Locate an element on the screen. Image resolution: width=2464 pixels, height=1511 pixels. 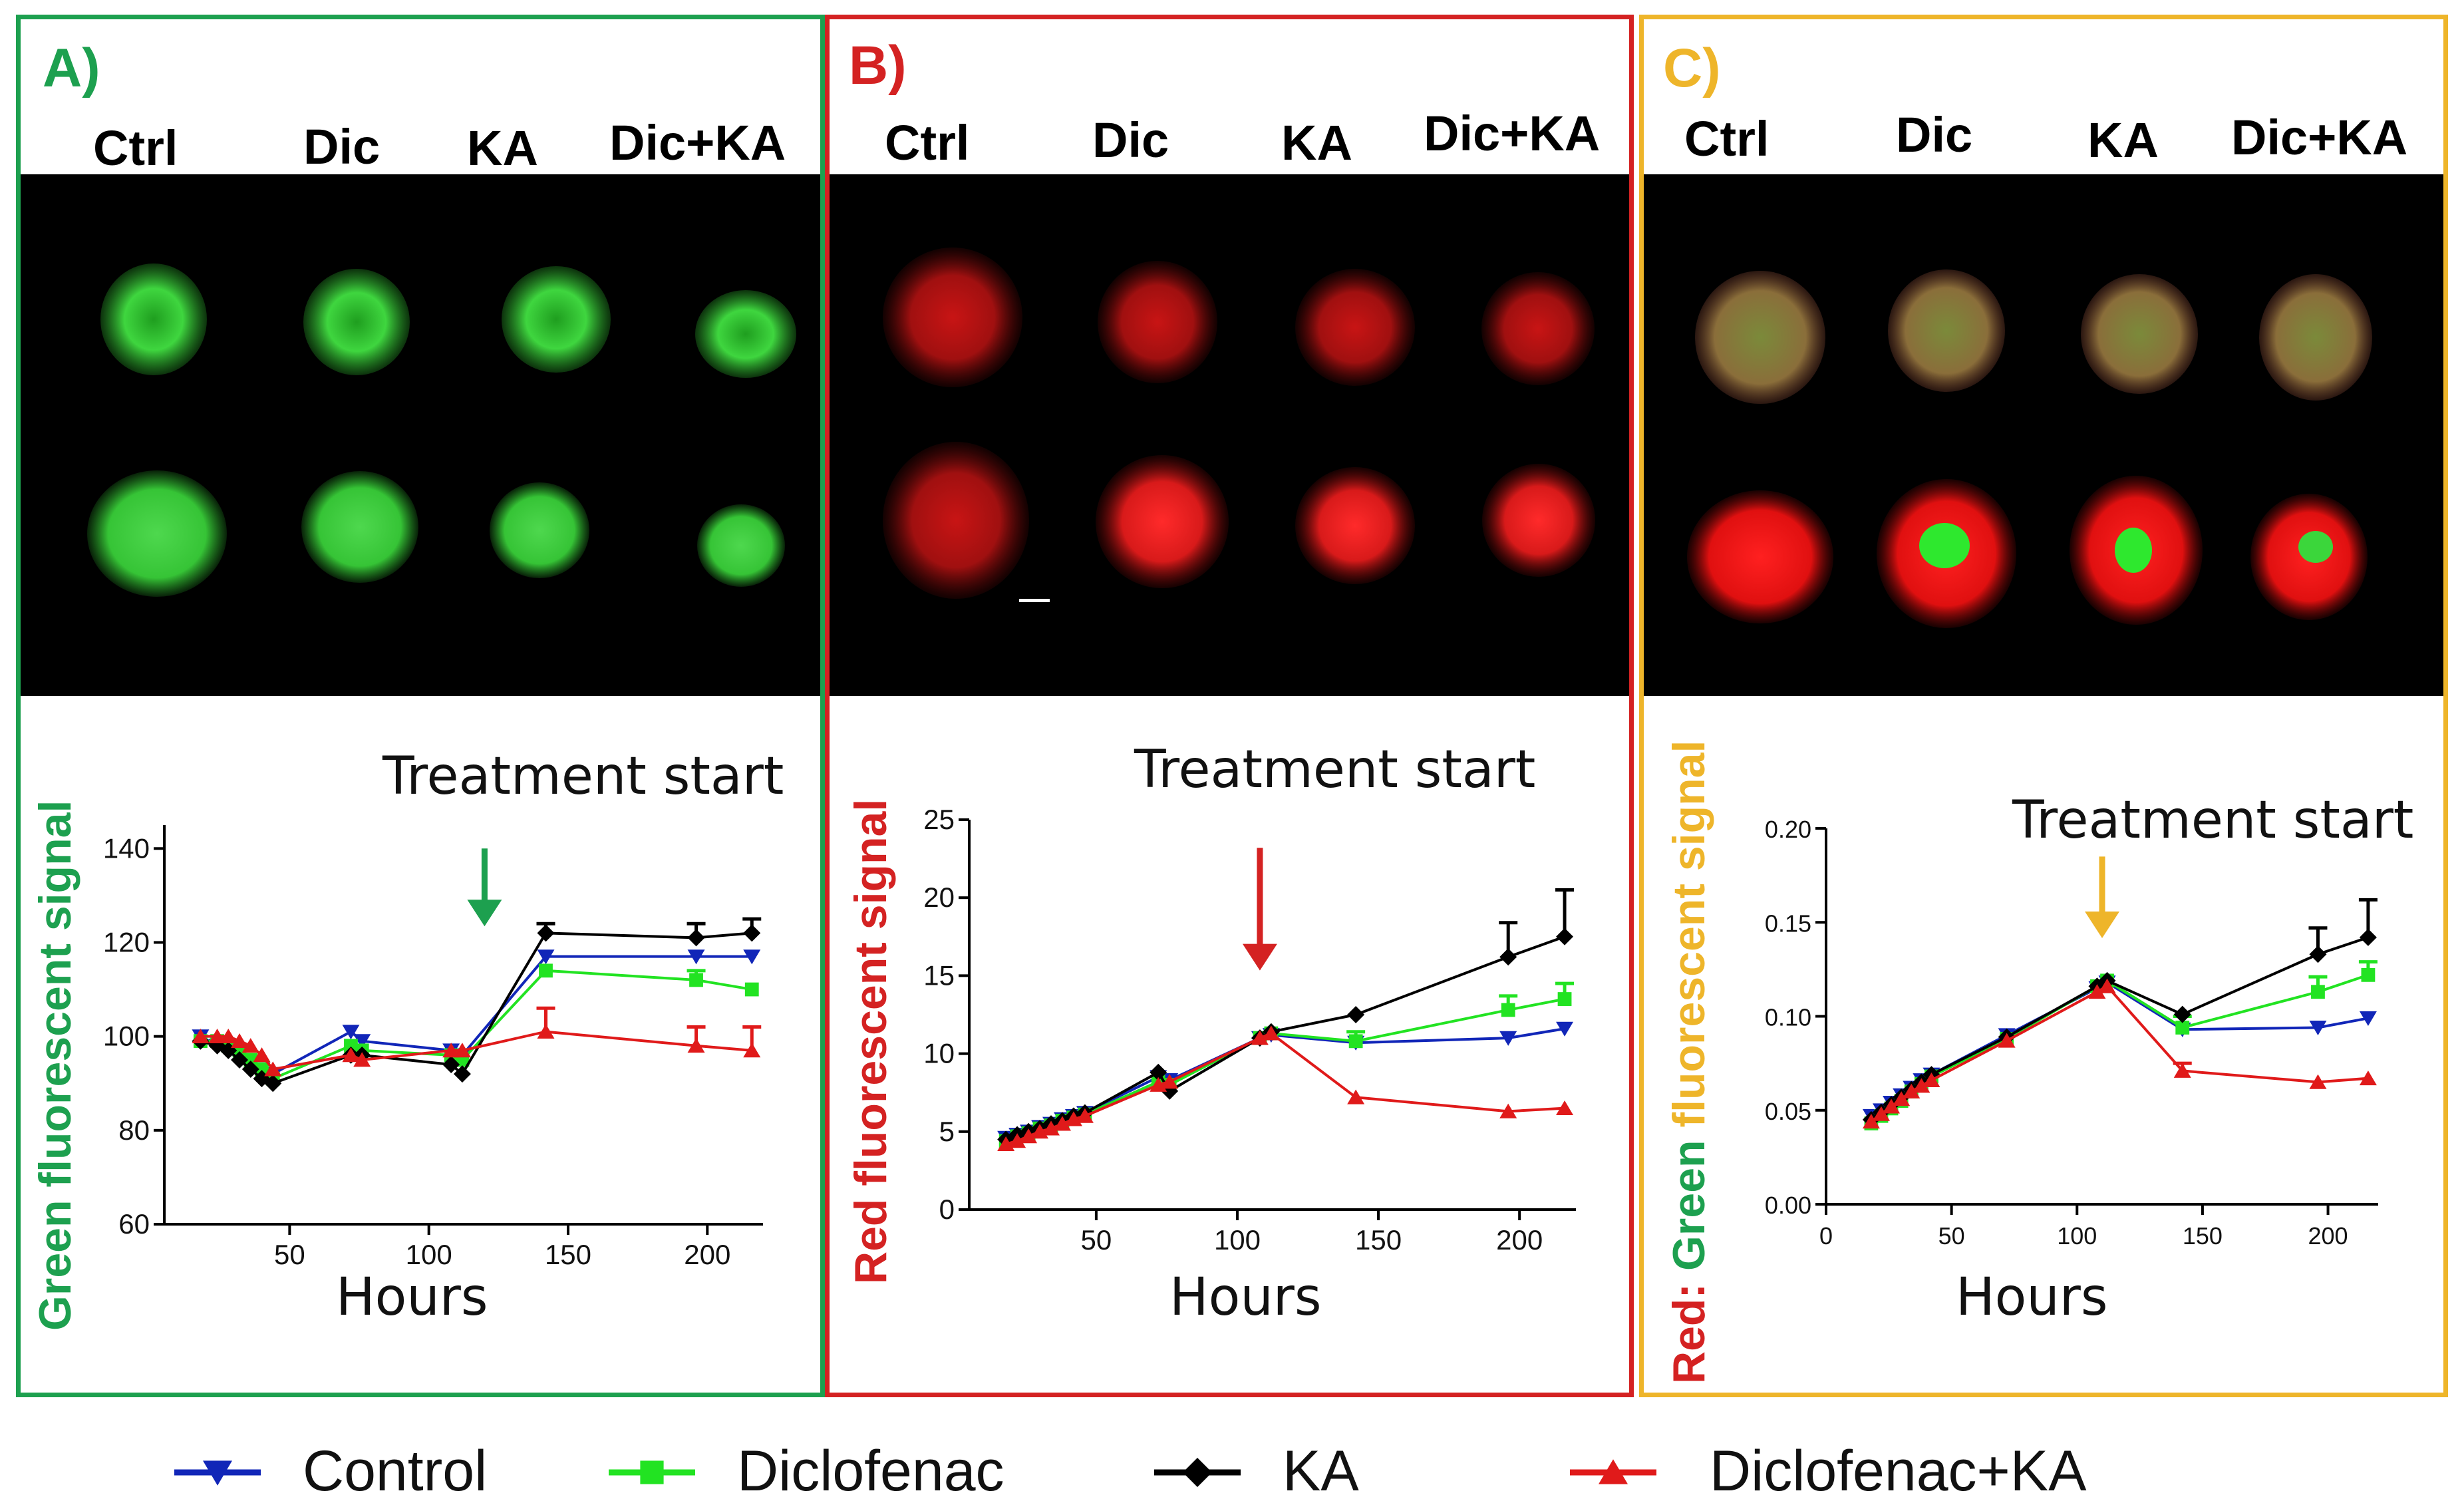
spheroid-c-dic-top is located at coordinates (1946, 330).